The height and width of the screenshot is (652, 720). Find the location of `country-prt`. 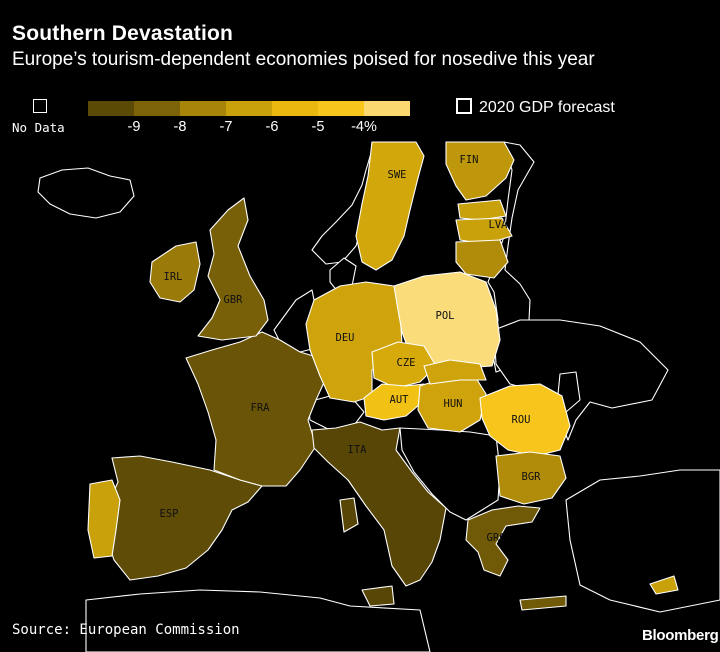

country-prt is located at coordinates (104, 519).